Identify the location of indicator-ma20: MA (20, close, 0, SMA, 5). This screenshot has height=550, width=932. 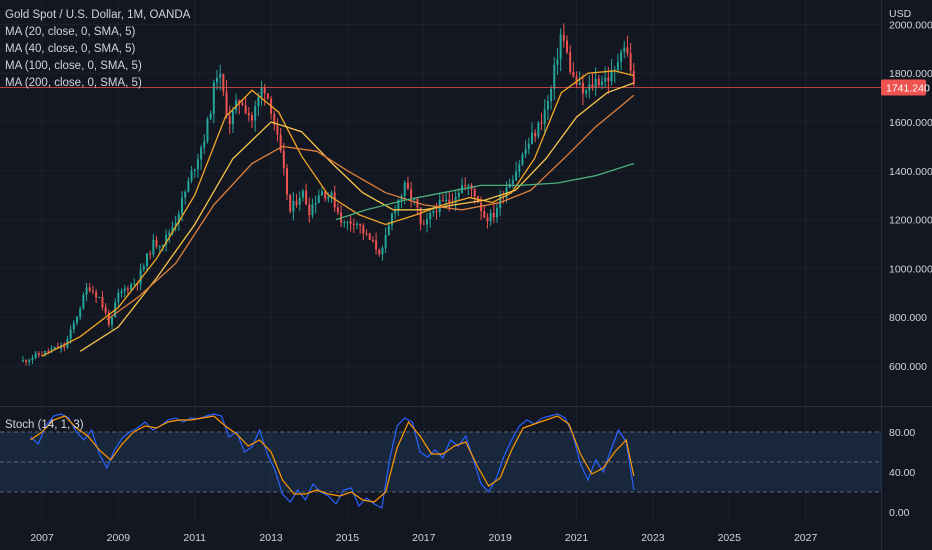
(70, 32).